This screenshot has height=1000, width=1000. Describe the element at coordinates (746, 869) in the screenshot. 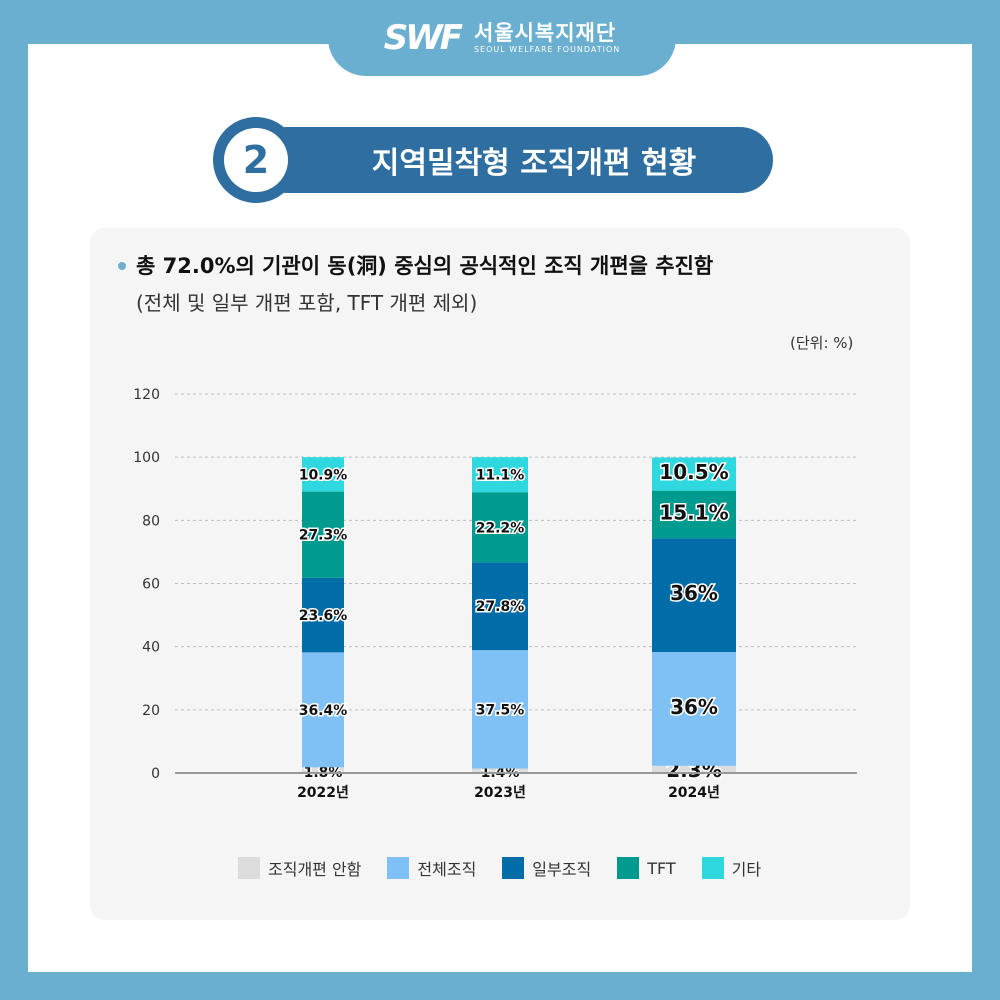

I see `legend-label: 기타` at that location.